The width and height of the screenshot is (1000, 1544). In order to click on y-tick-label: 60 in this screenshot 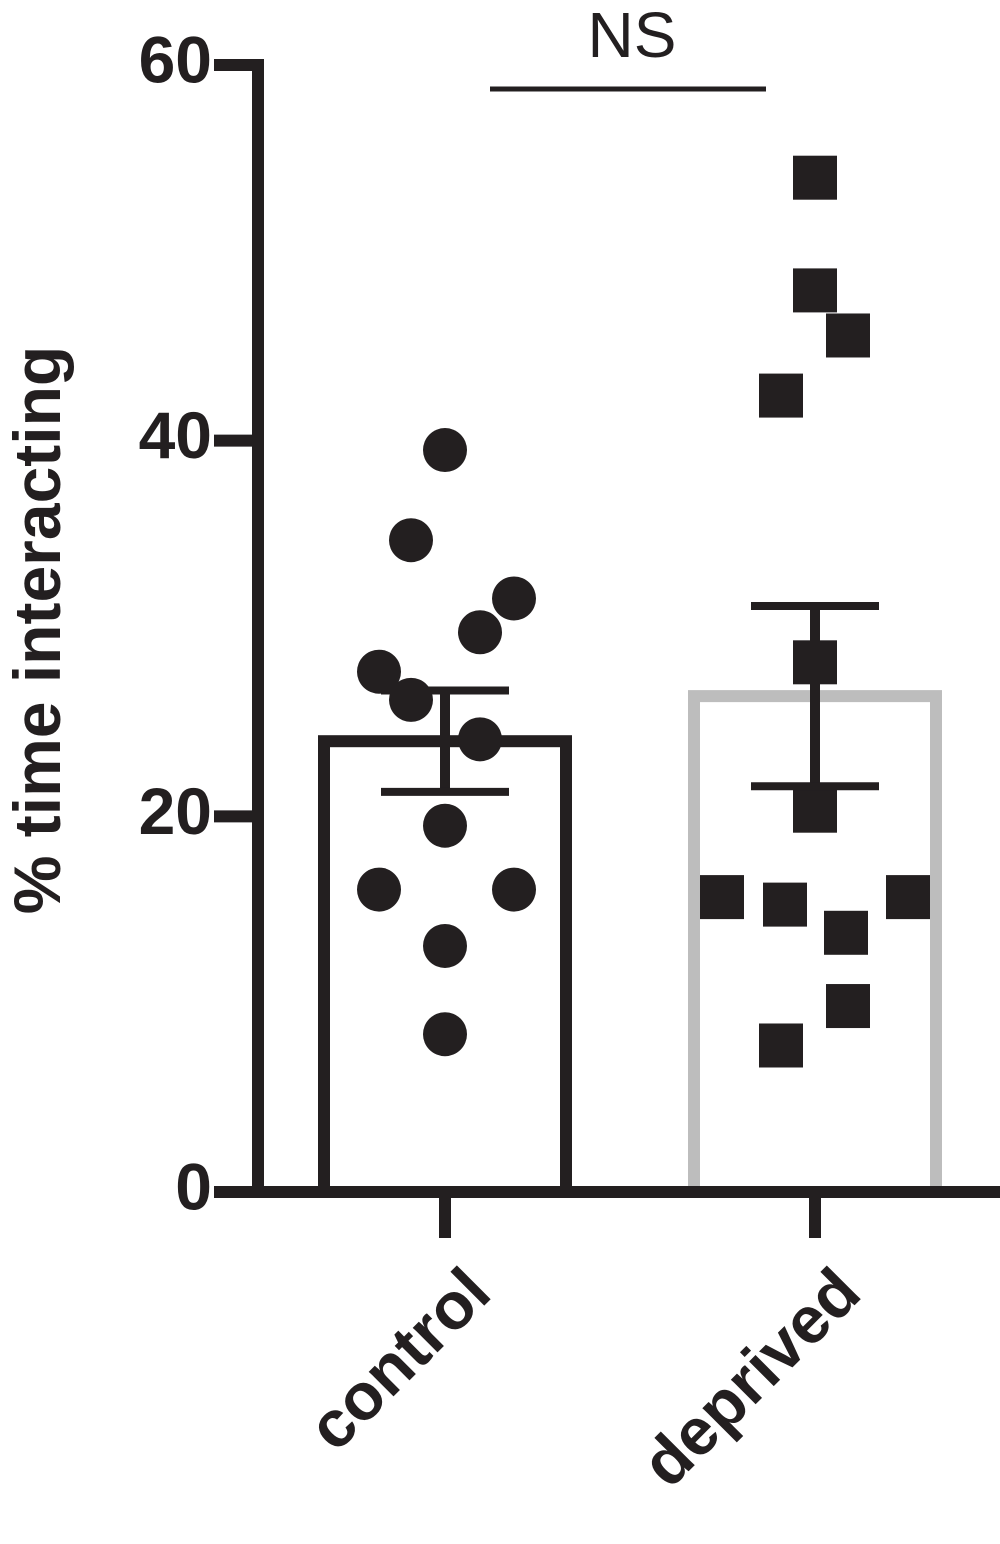, I will do `click(175, 59)`.